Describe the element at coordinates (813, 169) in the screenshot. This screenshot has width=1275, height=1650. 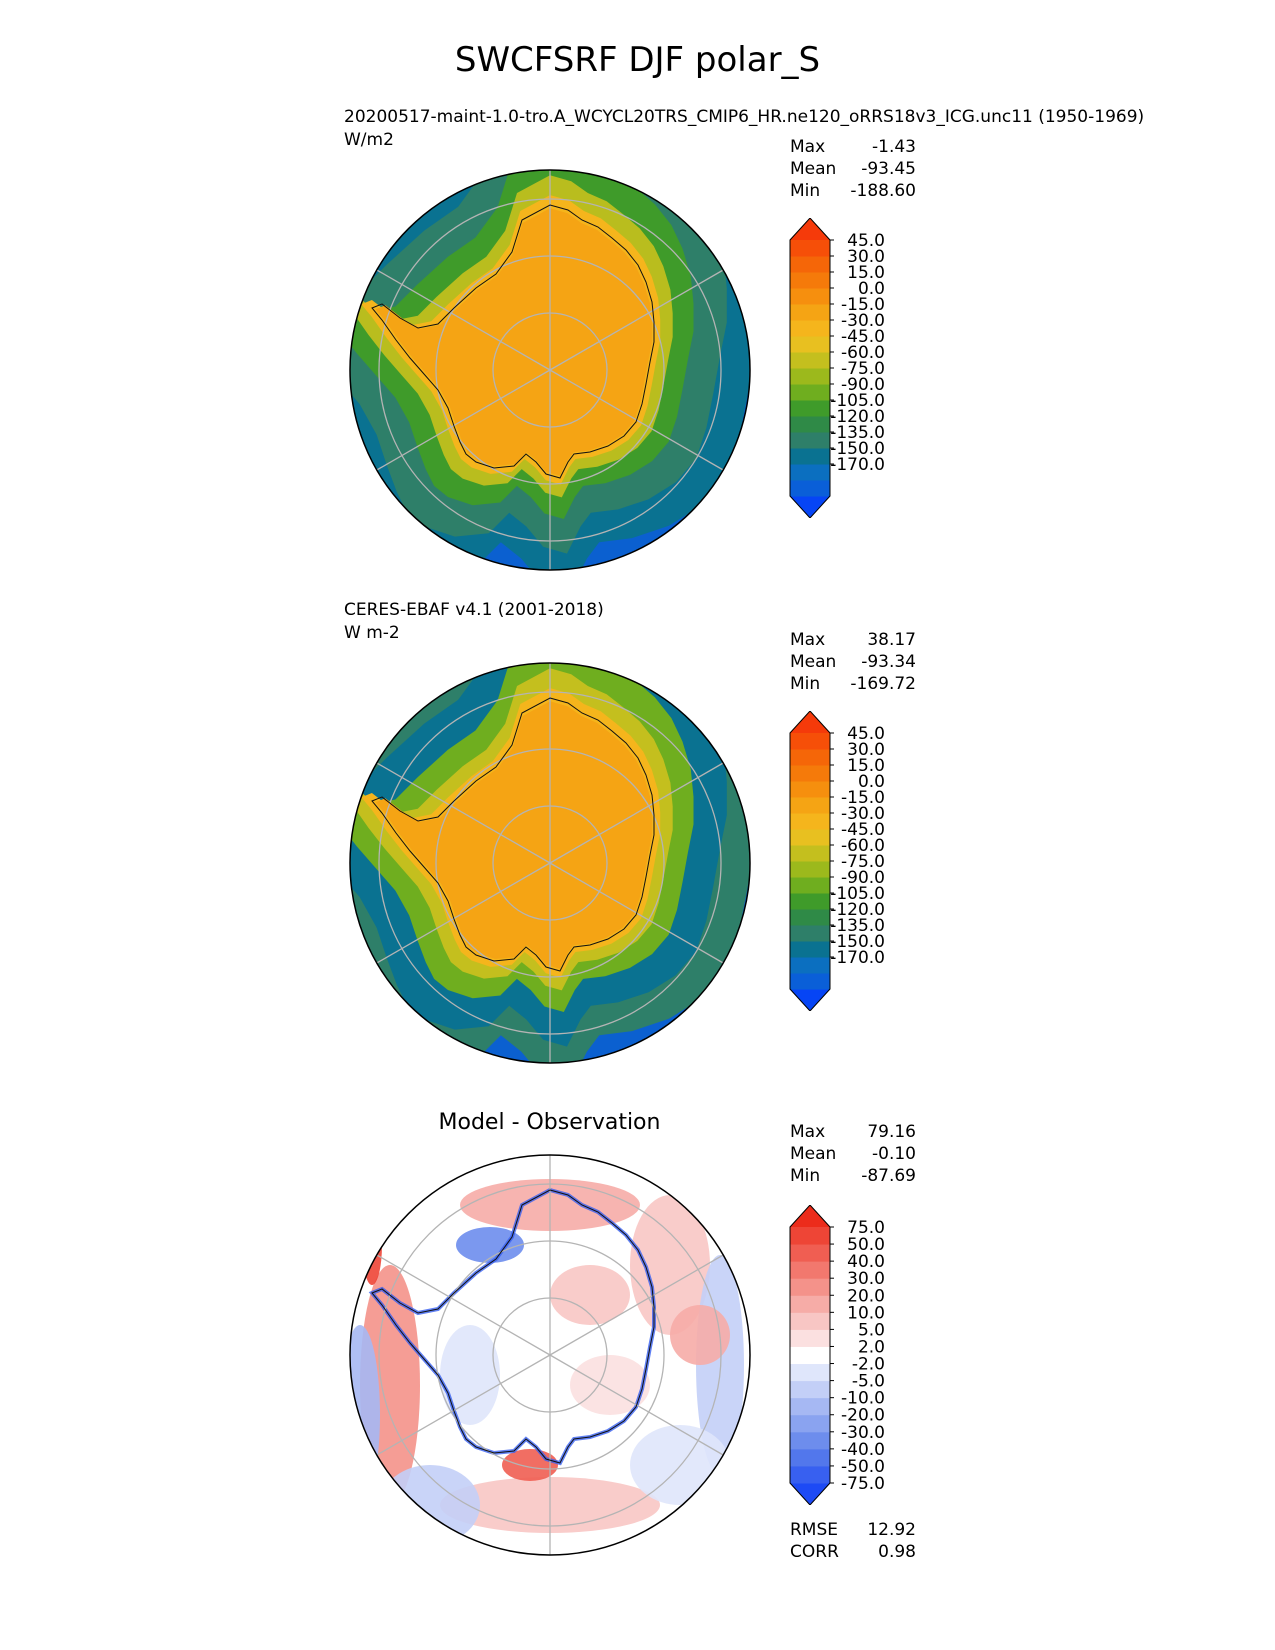
I see `mean-label: Mean` at that location.